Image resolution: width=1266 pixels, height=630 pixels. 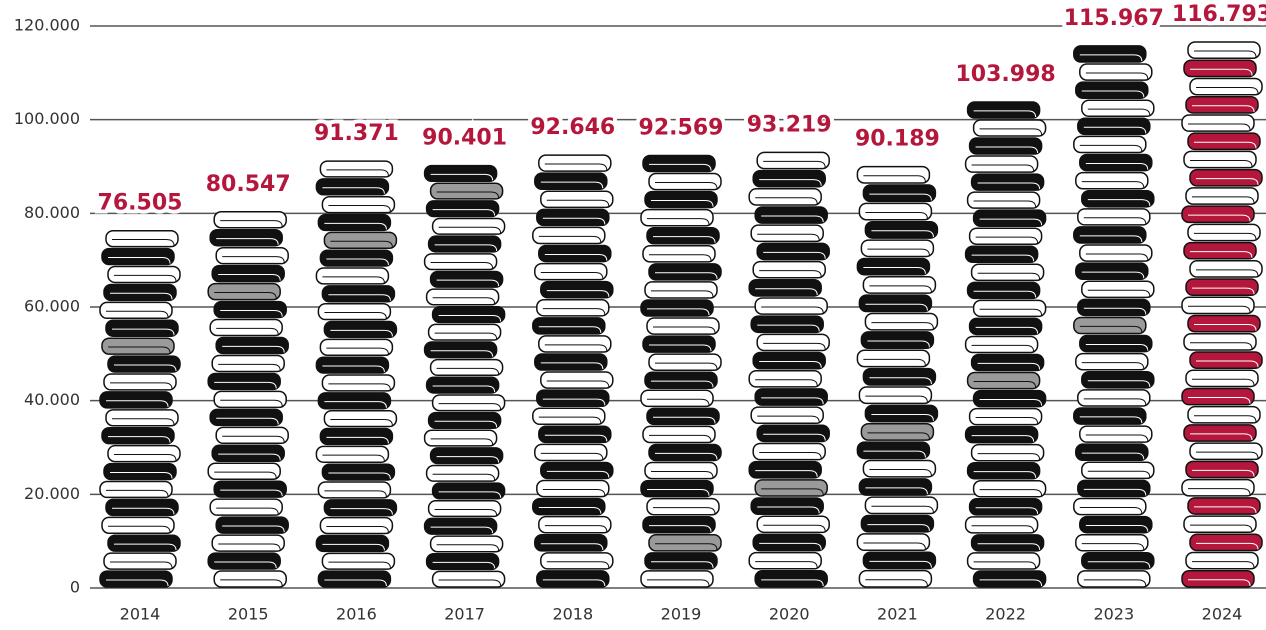 I want to click on y-tick-label: 0, so click(x=75, y=587).